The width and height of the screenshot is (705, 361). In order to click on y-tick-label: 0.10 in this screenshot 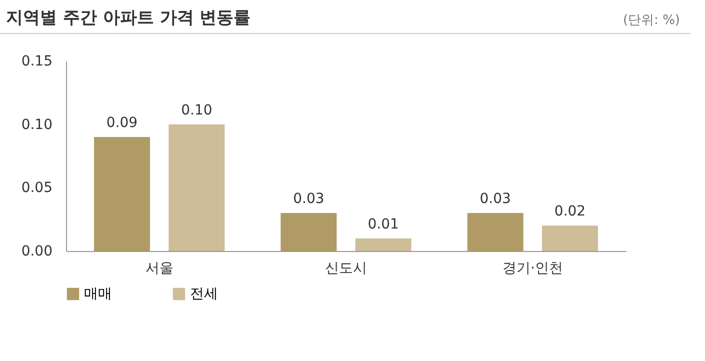, I will do `click(36, 124)`.